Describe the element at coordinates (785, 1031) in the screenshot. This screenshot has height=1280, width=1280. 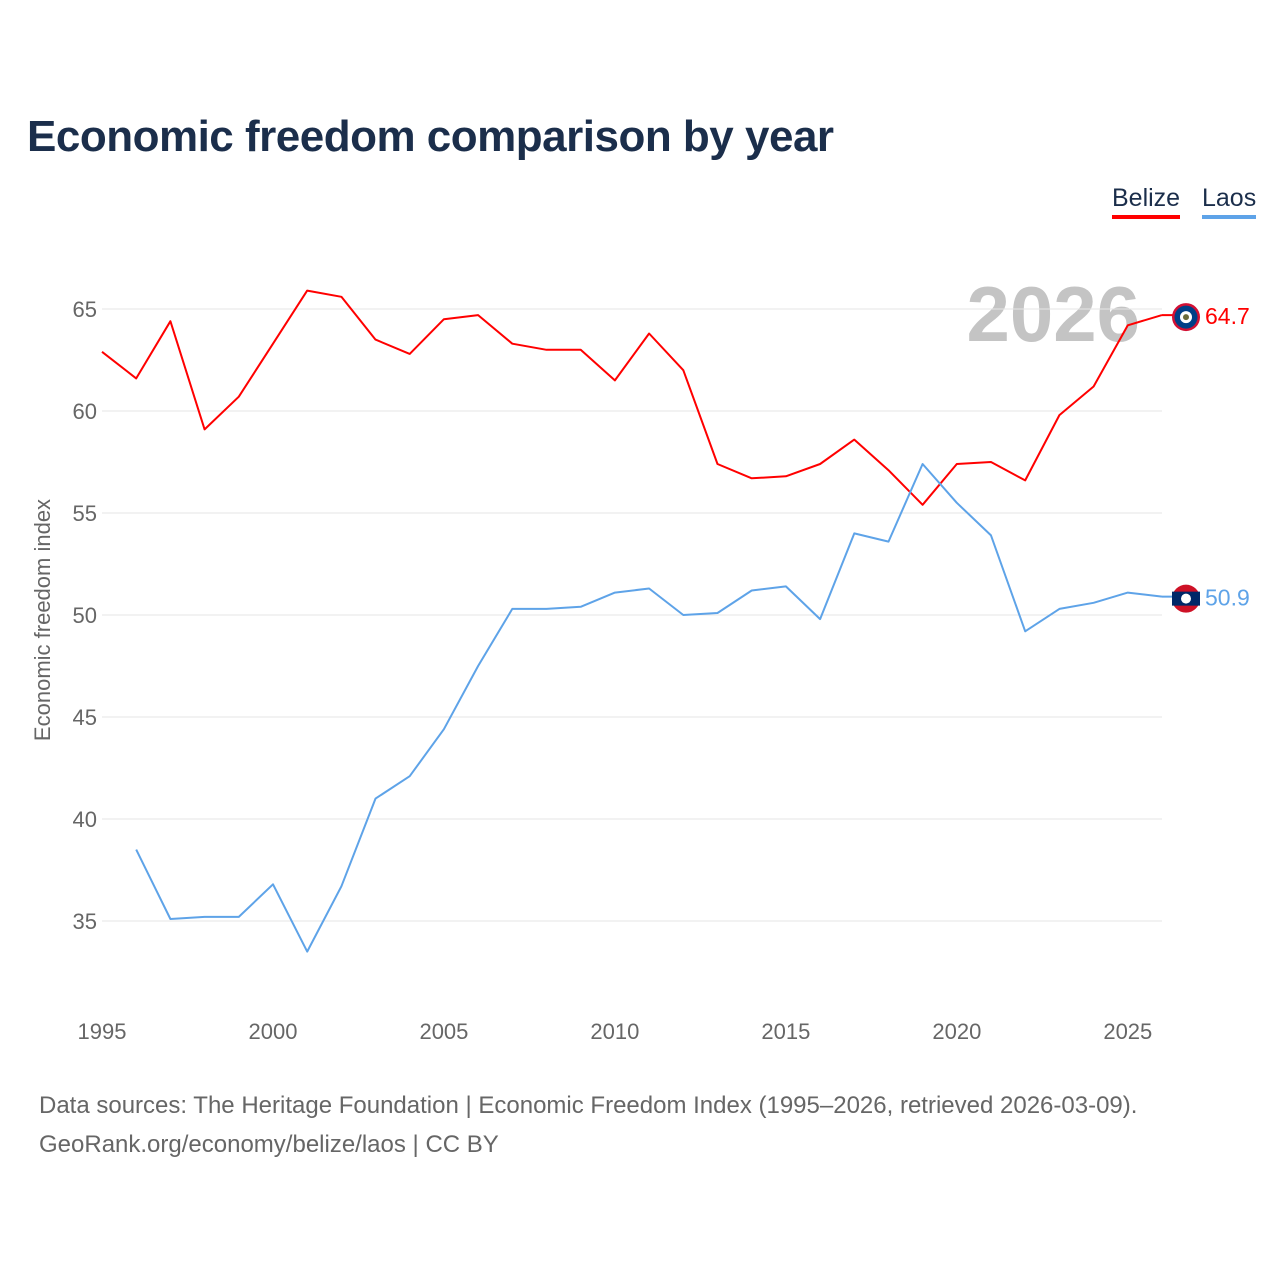
I see `x-tick-label: 2015` at that location.